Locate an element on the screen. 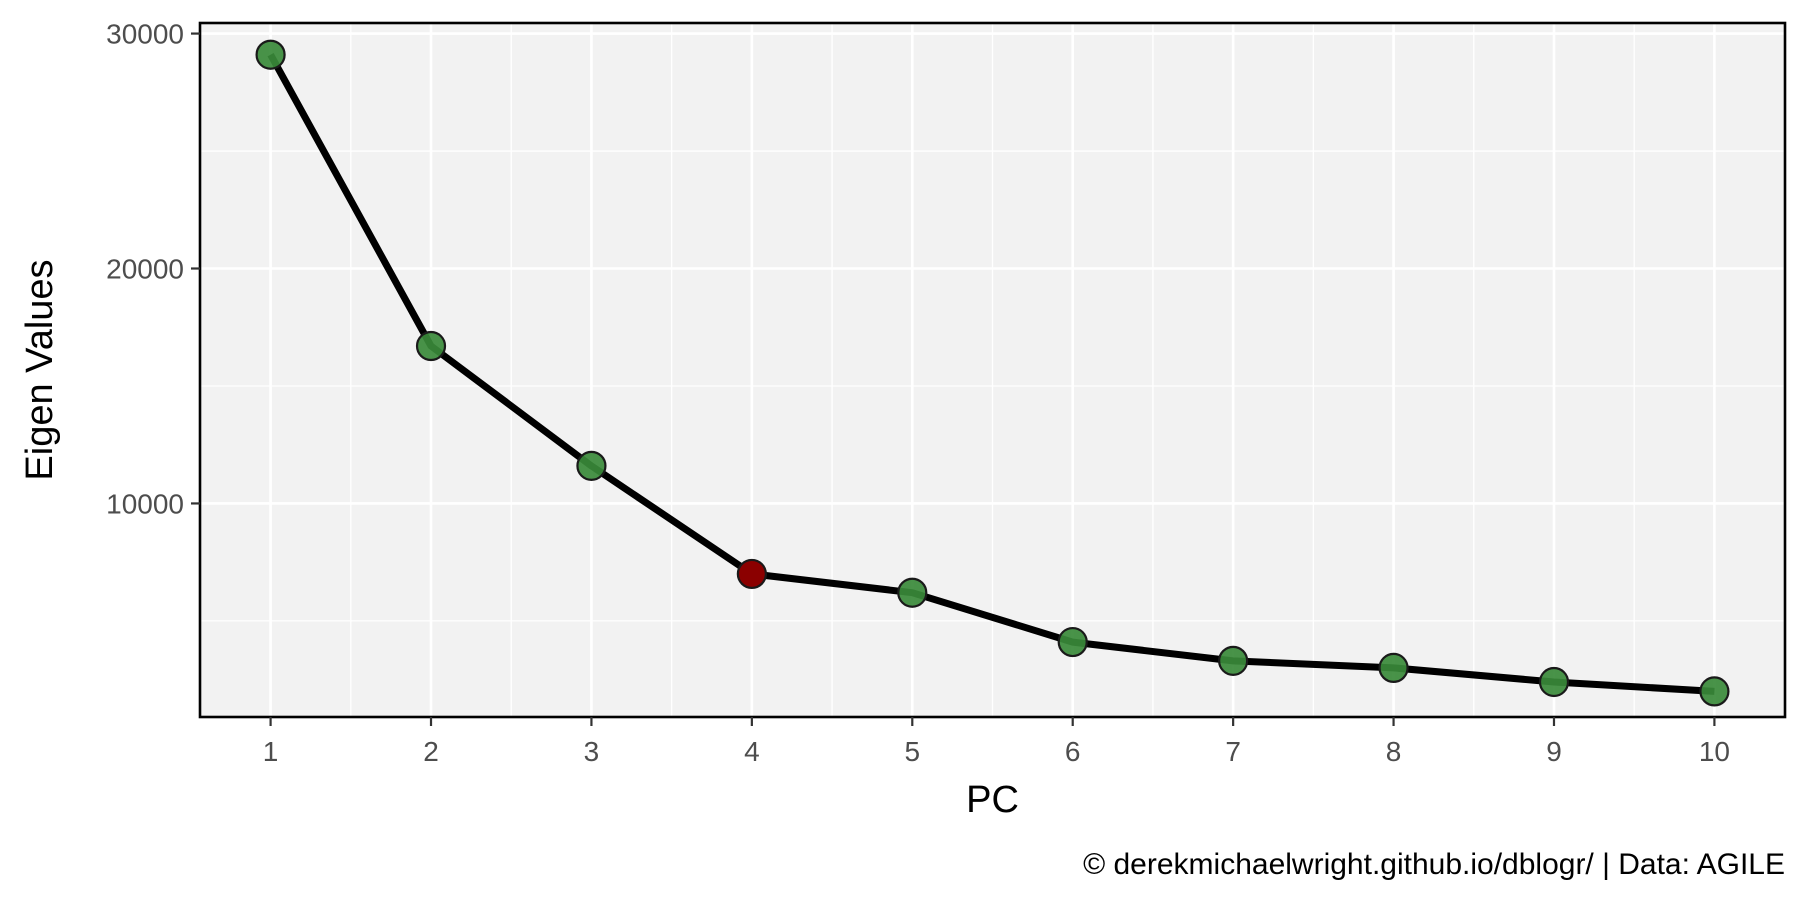  x-tick-label: 4 is located at coordinates (752, 751).